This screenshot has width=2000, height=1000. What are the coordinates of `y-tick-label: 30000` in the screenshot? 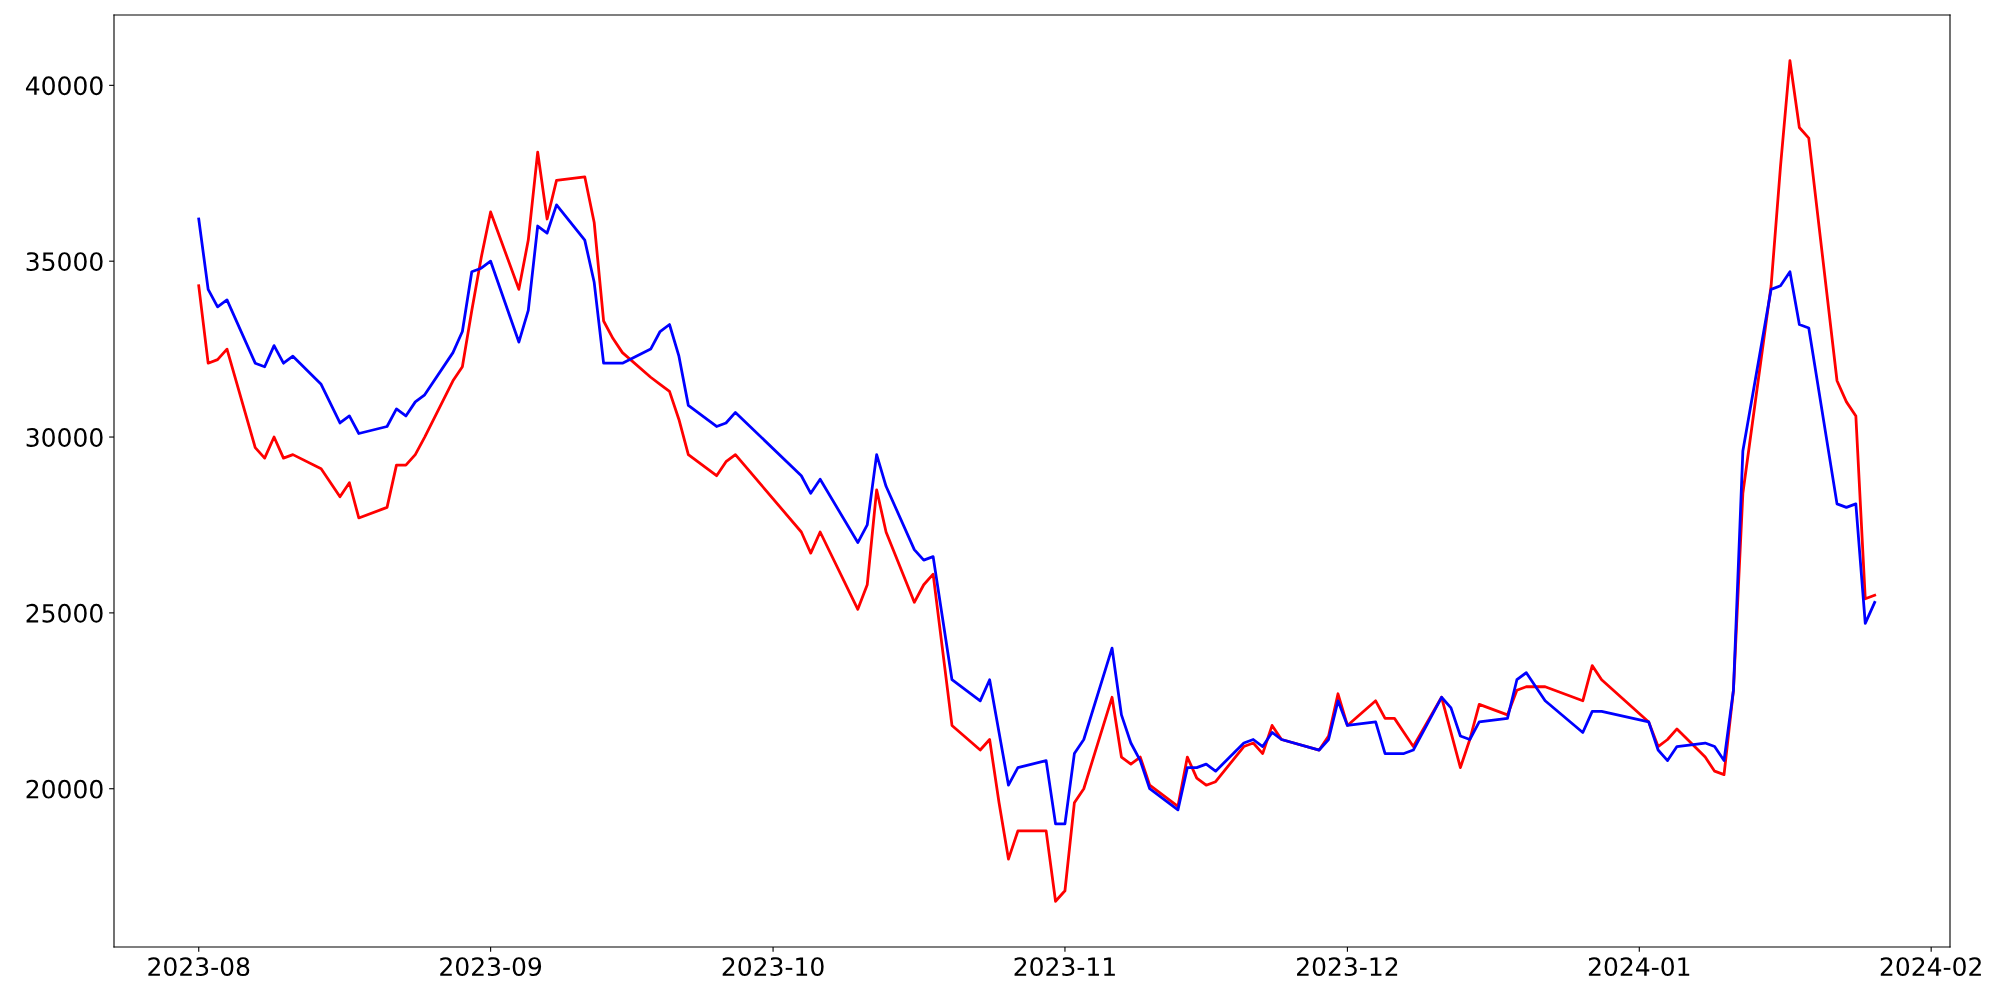 It's located at (64, 437).